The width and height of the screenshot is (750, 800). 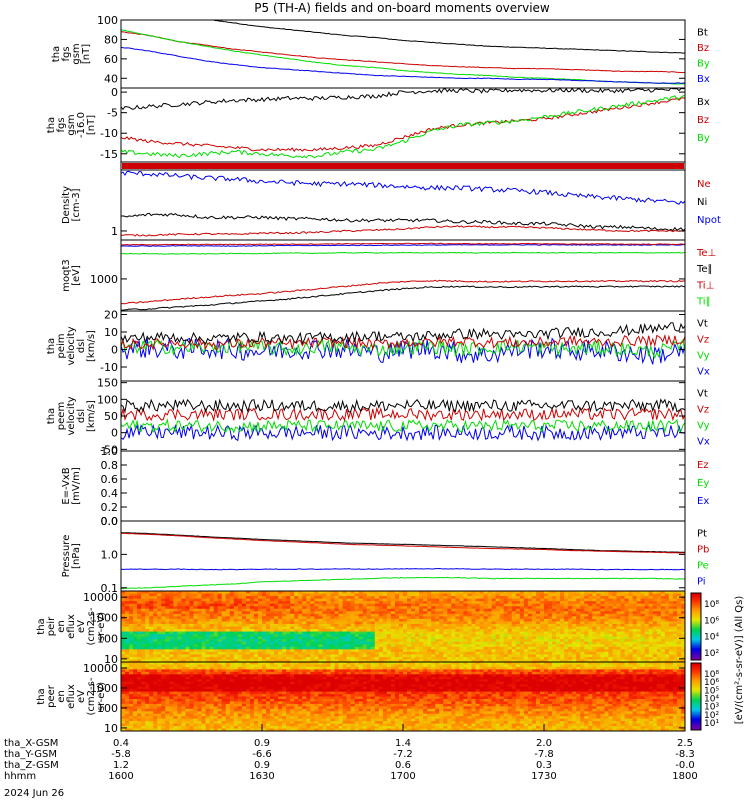 What do you see at coordinates (109, 133) in the screenshot?
I see `y-tick-label: -10` at bounding box center [109, 133].